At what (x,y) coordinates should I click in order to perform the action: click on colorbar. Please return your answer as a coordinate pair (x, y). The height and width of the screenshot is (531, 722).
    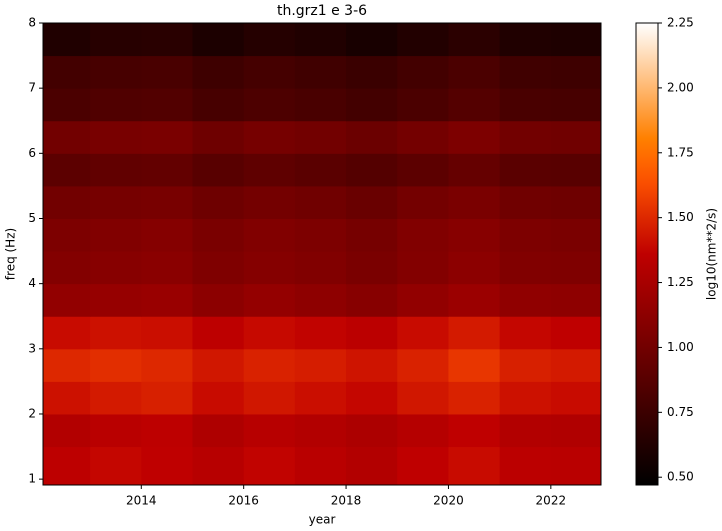
    Looking at the image, I should click on (647, 254).